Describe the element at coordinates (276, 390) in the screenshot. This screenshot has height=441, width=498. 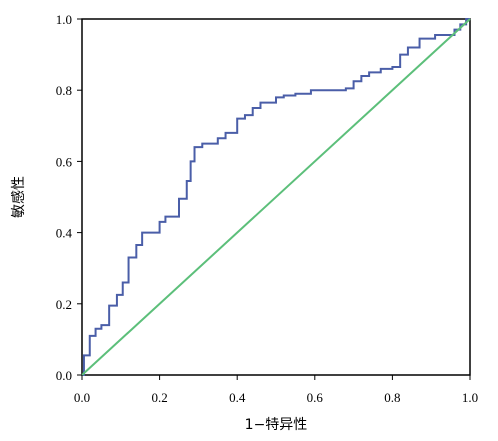
I see `x-axis: 0.0 0.2 0.4 0.6 0.8 1.0` at that location.